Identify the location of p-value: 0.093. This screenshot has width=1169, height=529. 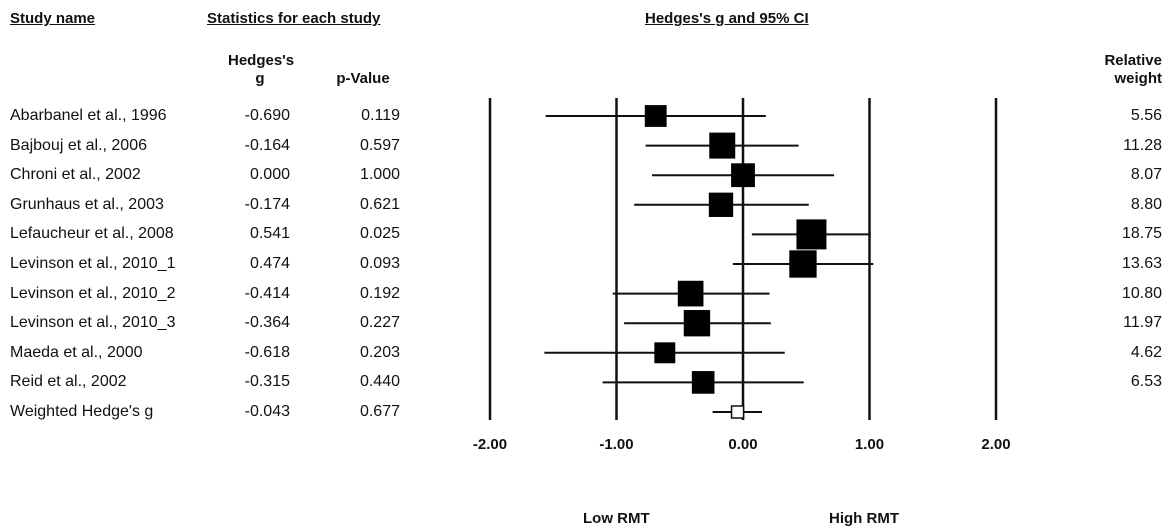
(379, 263).